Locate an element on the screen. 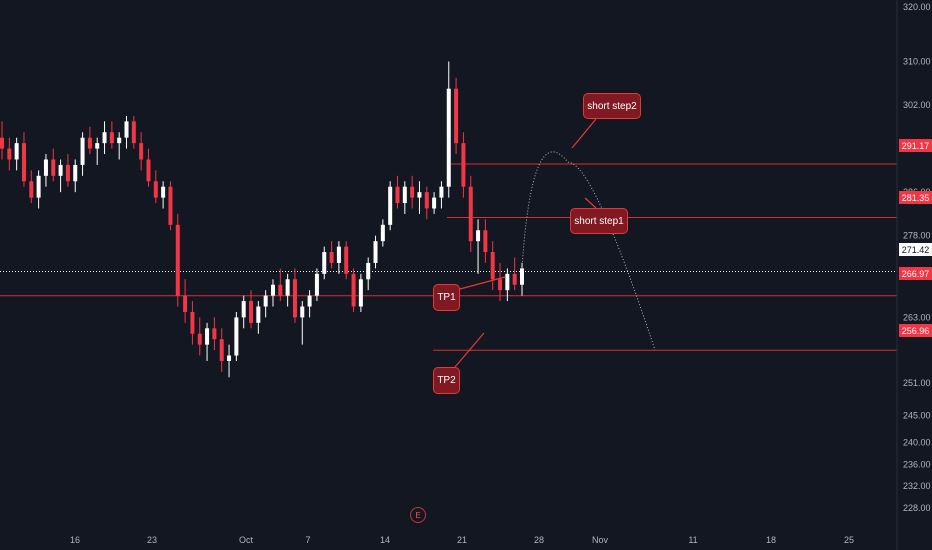 The width and height of the screenshot is (932, 550). x-tick-label: 14 is located at coordinates (385, 540).